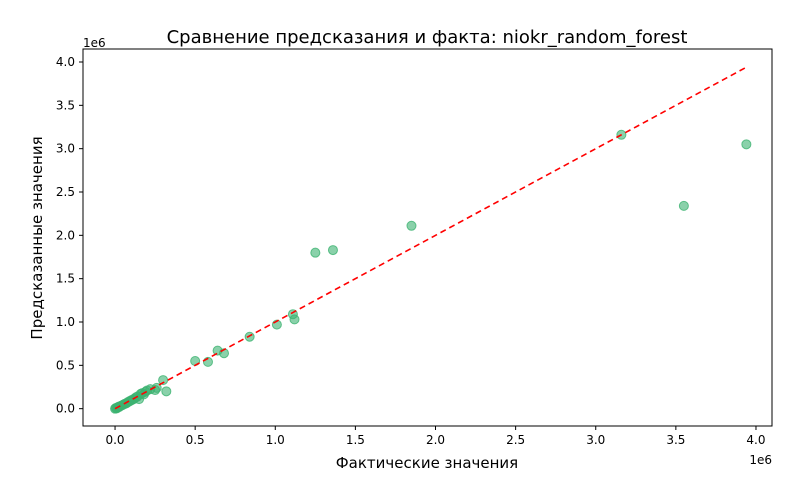  I want to click on y-tick-label: 0.0, so click(65, 409).